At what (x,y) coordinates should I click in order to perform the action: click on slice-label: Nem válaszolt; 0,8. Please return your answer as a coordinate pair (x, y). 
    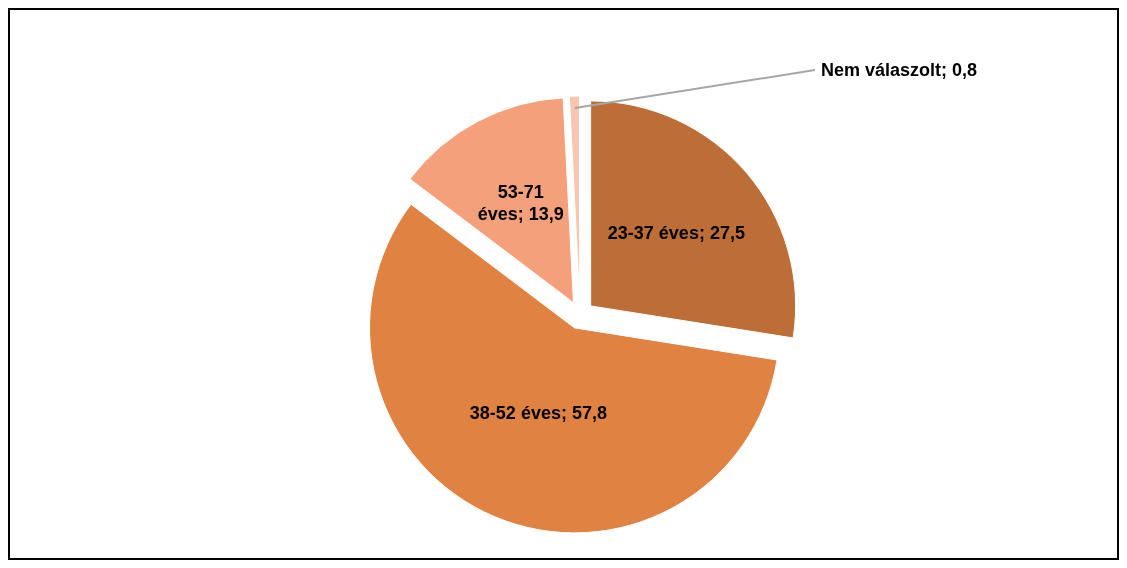
    Looking at the image, I should click on (899, 70).